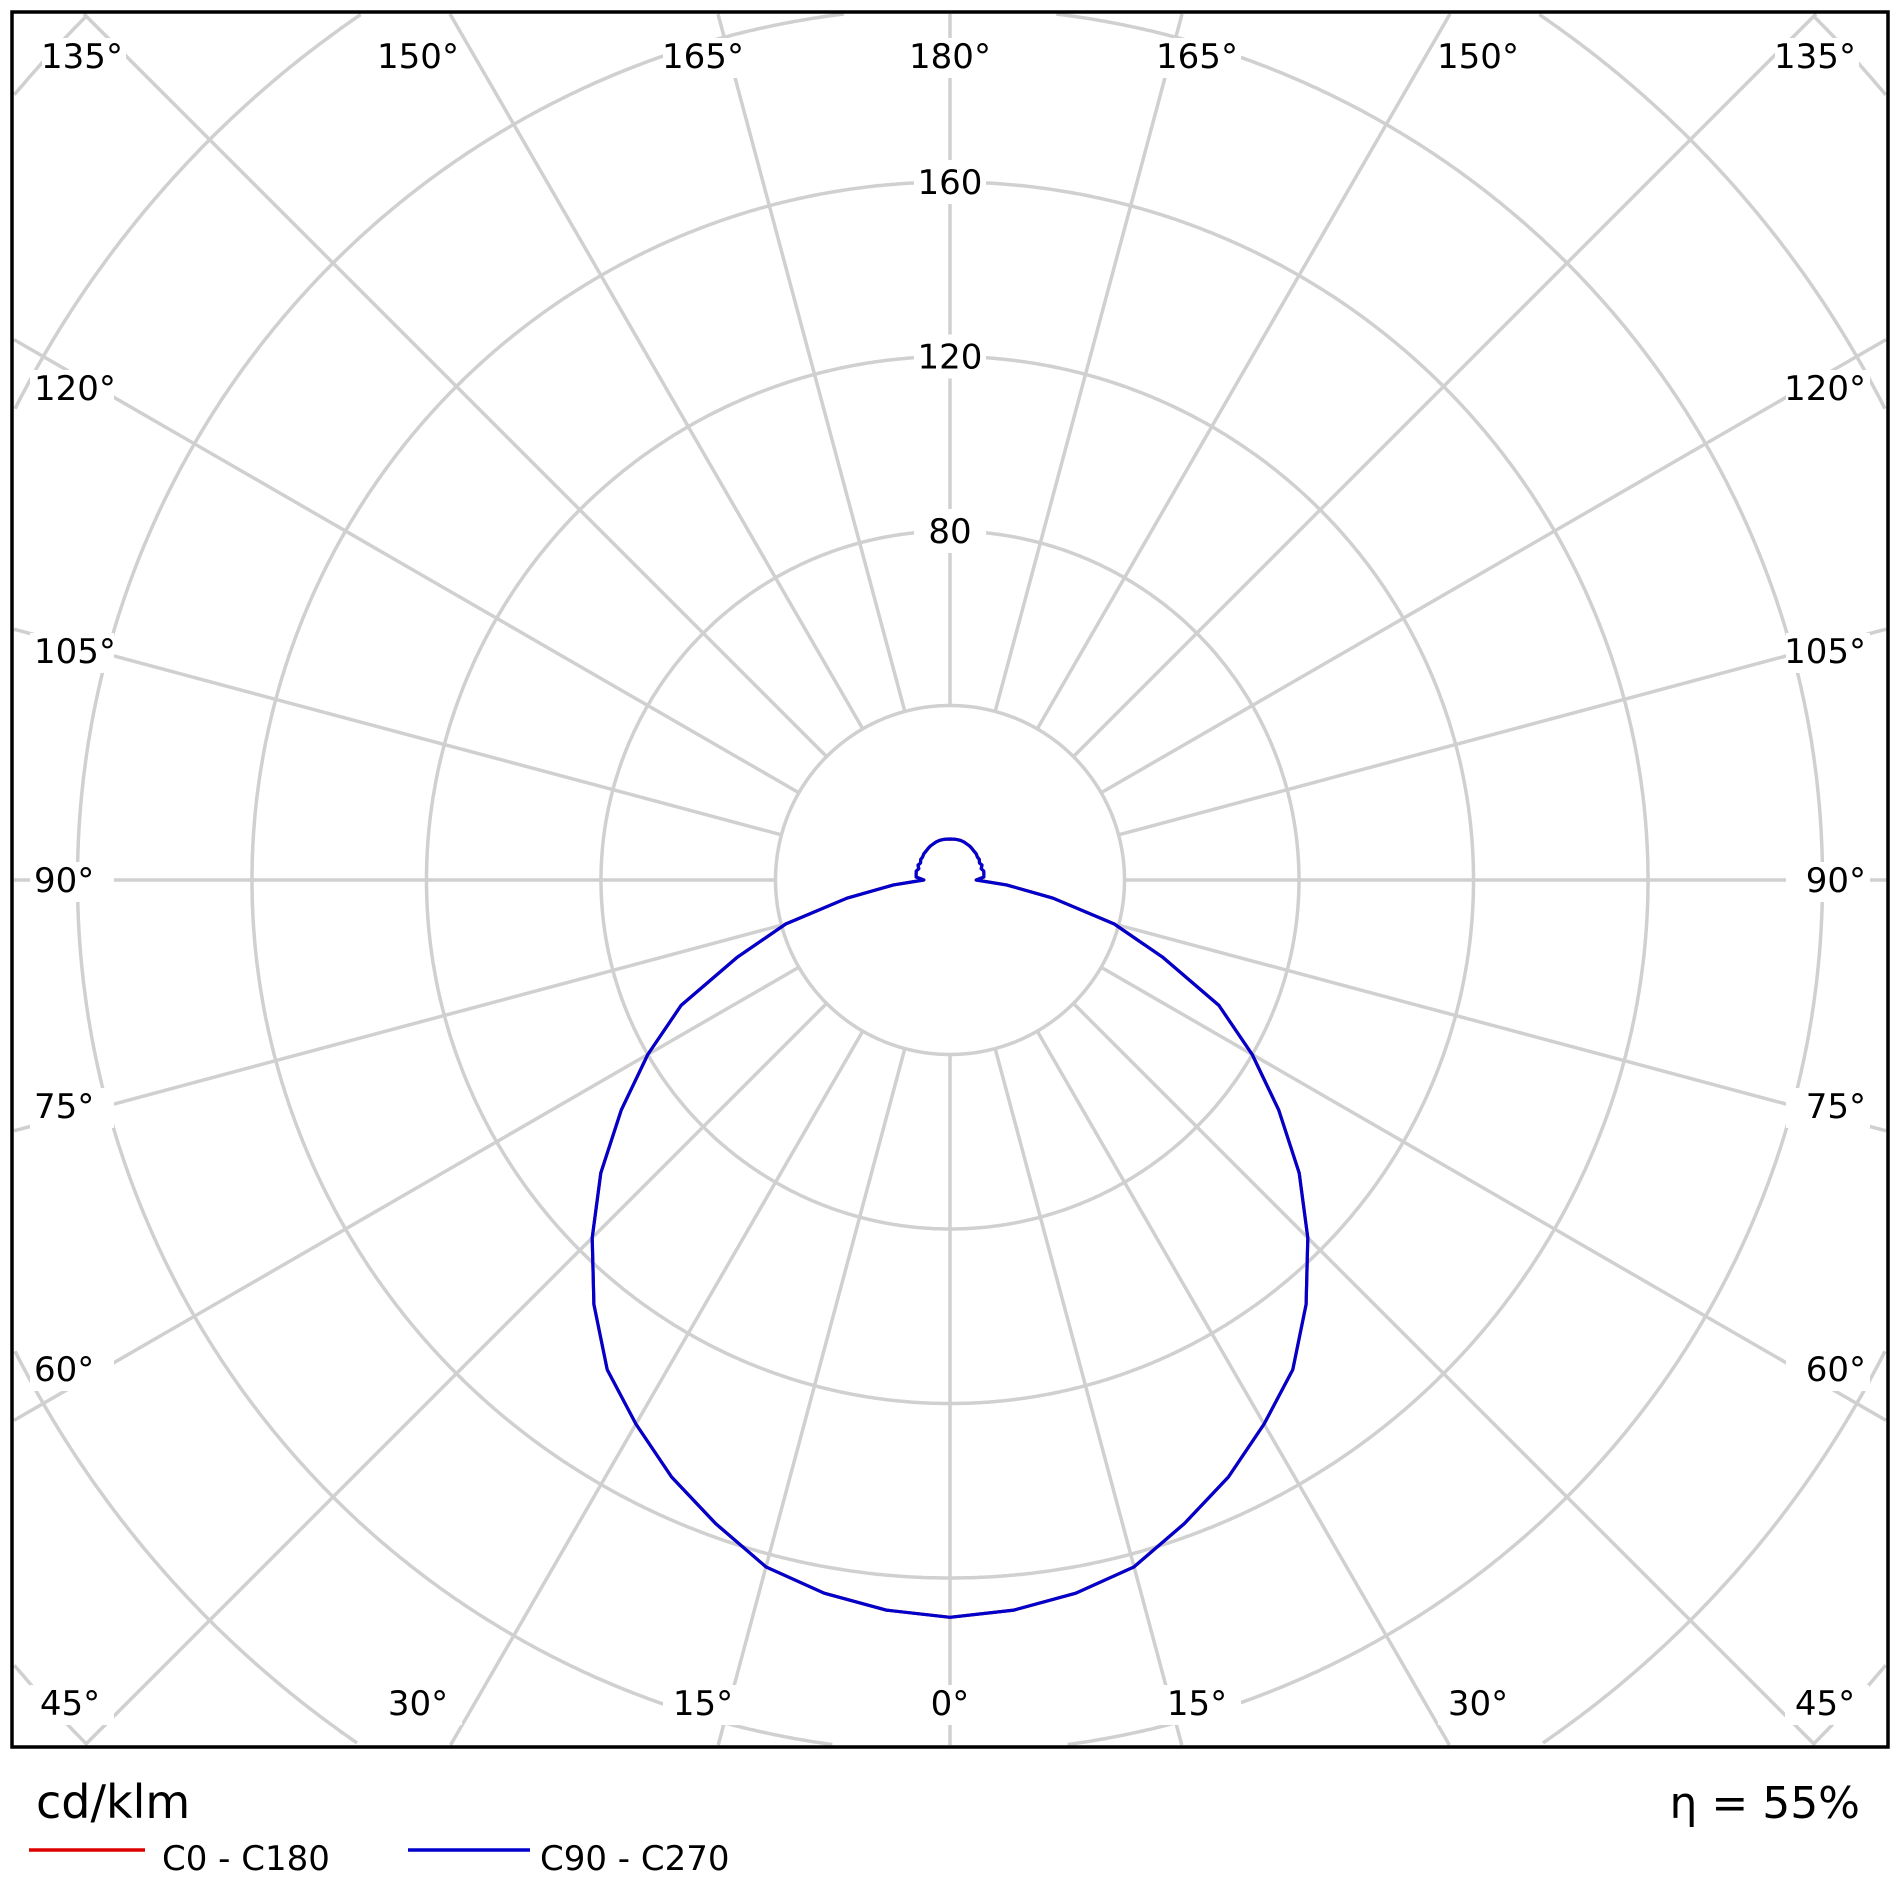 The height and width of the screenshot is (1900, 1900). I want to click on legend-label-c0: C0 - C180, so click(246, 1859).